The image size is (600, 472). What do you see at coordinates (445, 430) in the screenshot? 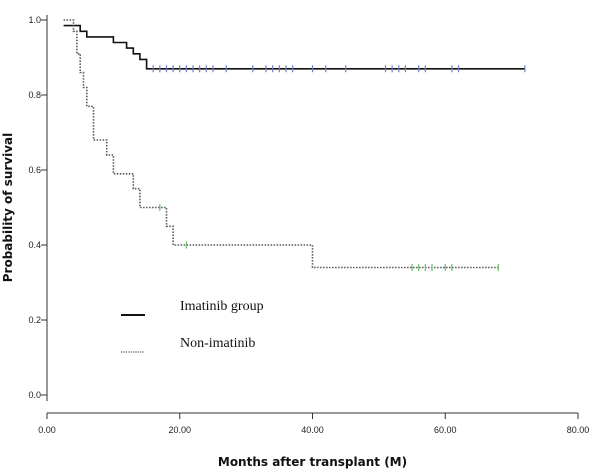
I see `x-tick-label: 60.00` at bounding box center [445, 430].